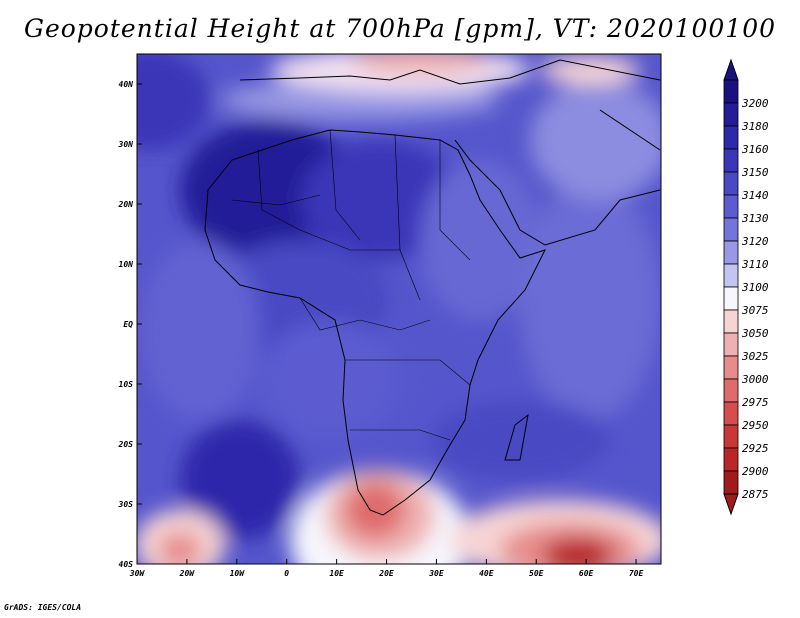 The height and width of the screenshot is (618, 800). What do you see at coordinates (755, 471) in the screenshot?
I see `colorbar-label: 2900` at bounding box center [755, 471].